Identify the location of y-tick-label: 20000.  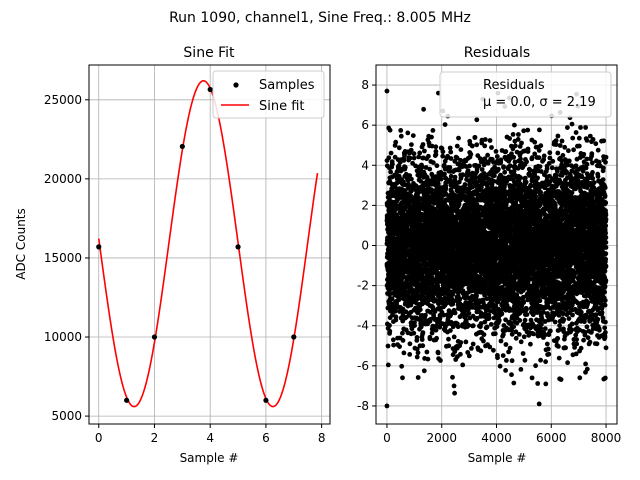
(63, 179).